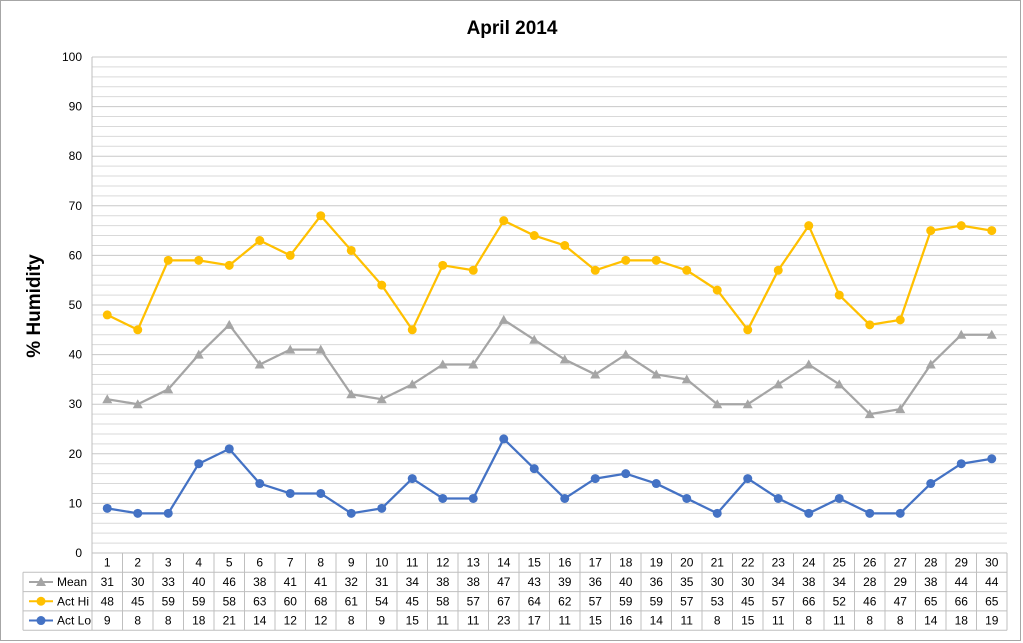 The image size is (1023, 643). I want to click on y-tick-label: 30, so click(76, 404).